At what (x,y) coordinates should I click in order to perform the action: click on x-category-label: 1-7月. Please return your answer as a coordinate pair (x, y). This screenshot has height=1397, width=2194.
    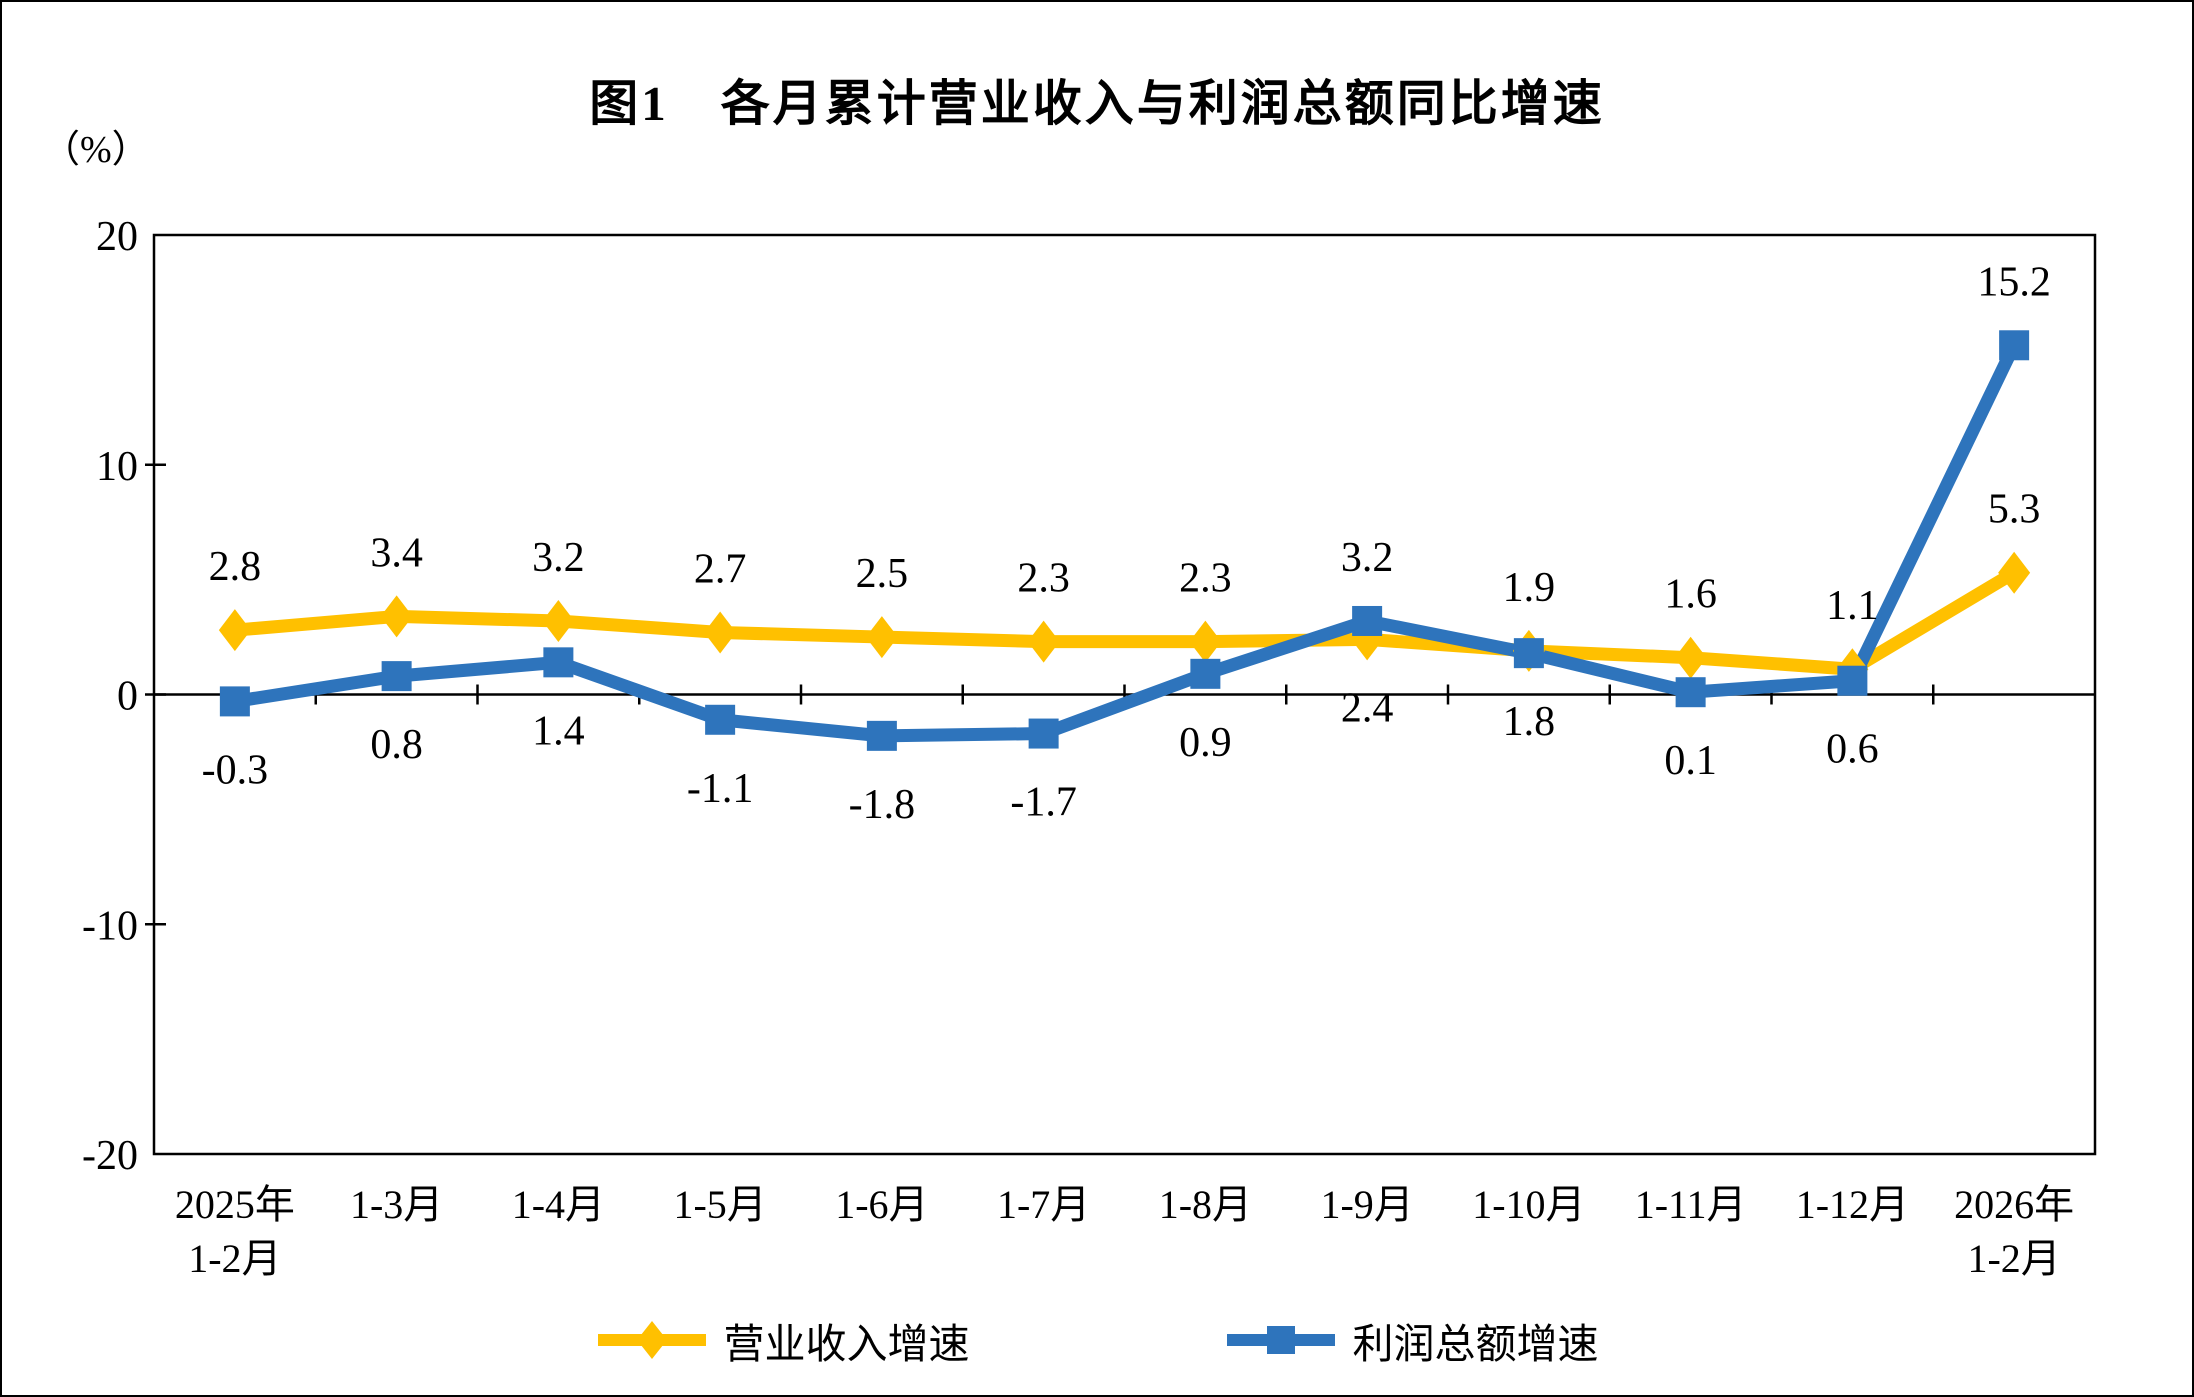
    Looking at the image, I should click on (1043, 1204).